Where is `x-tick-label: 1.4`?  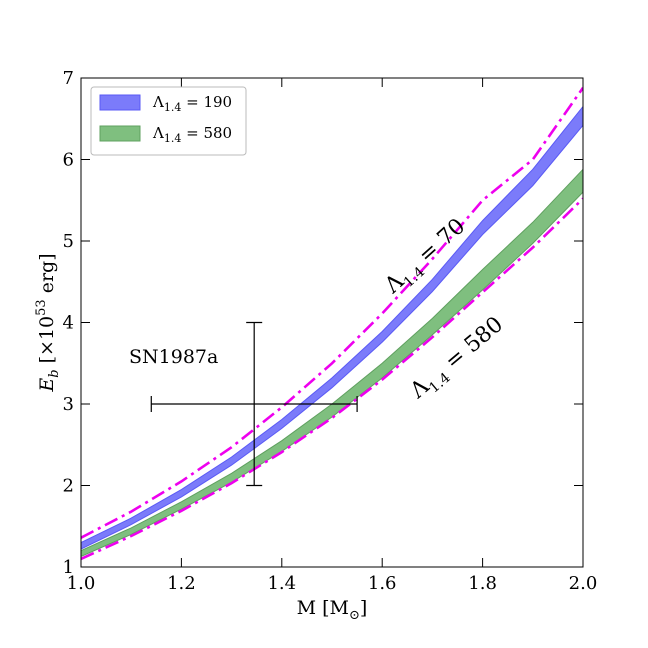
x-tick-label: 1.4 is located at coordinates (281, 583).